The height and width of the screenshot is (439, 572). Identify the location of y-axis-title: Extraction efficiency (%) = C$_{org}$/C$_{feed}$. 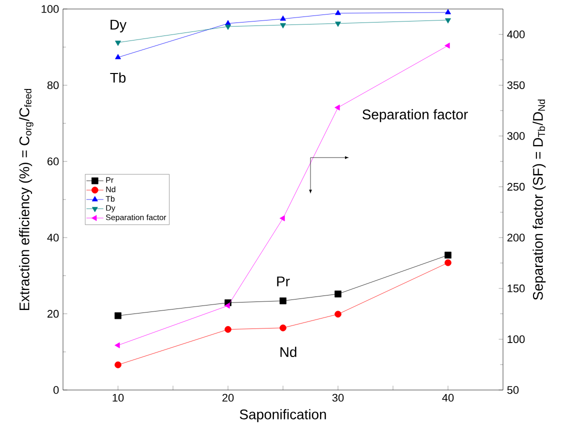
(26, 199).